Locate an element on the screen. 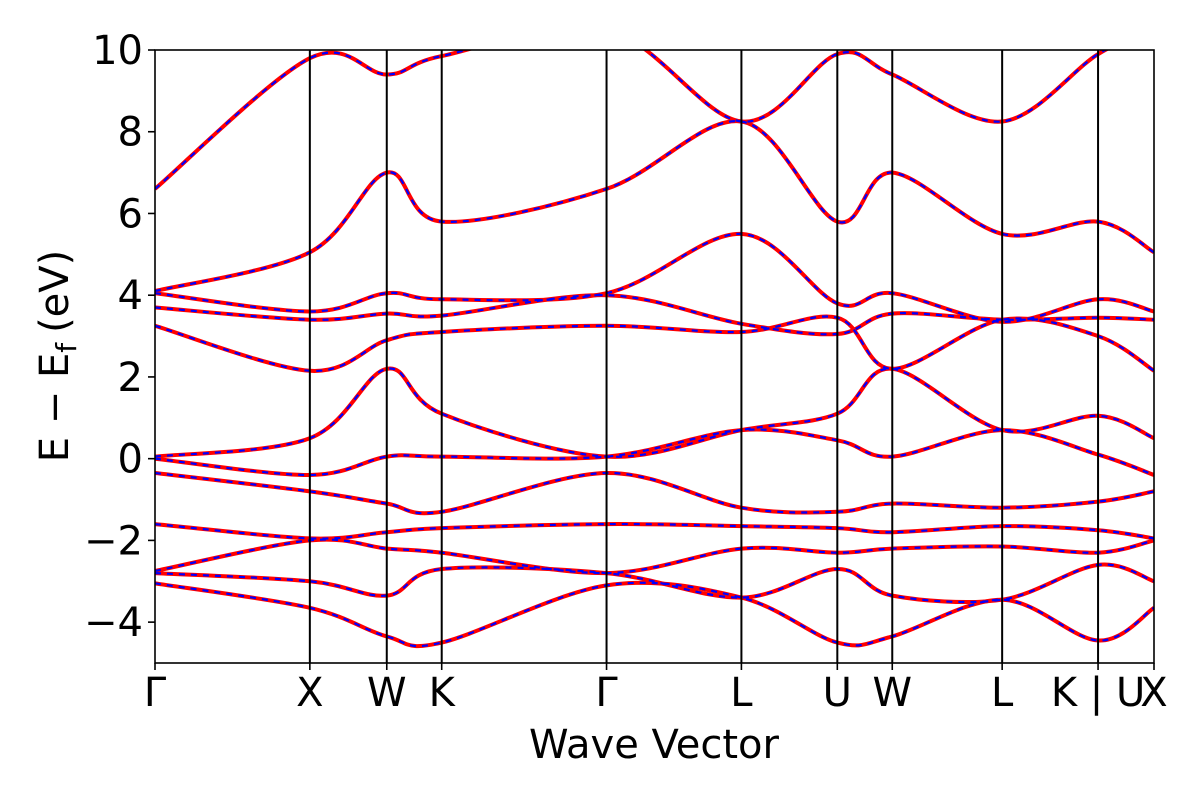 Image resolution: width=1200 pixels, height=800 pixels. y-axis-title-subscript: f is located at coordinates (66, 347).